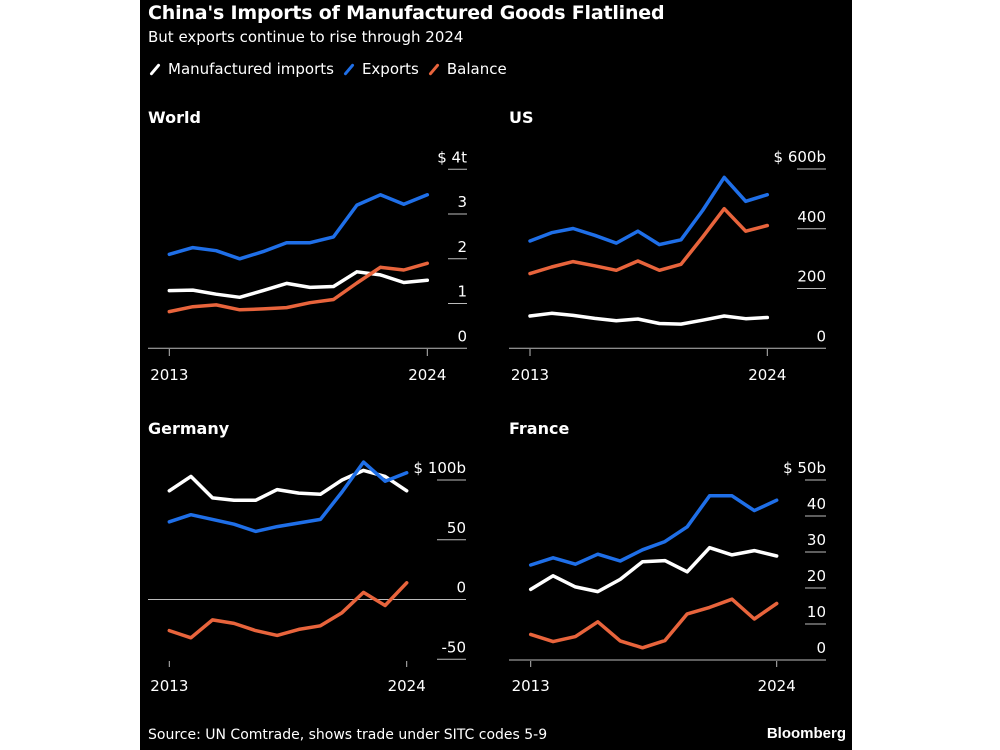  I want to click on series-line-imports-france, so click(653, 569).